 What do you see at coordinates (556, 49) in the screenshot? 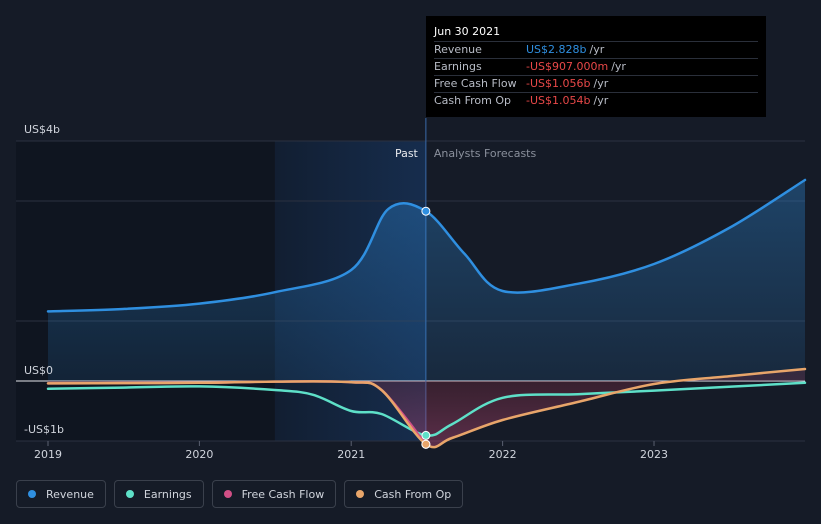
I see `tooltip-row-value: US$2.828b` at bounding box center [556, 49].